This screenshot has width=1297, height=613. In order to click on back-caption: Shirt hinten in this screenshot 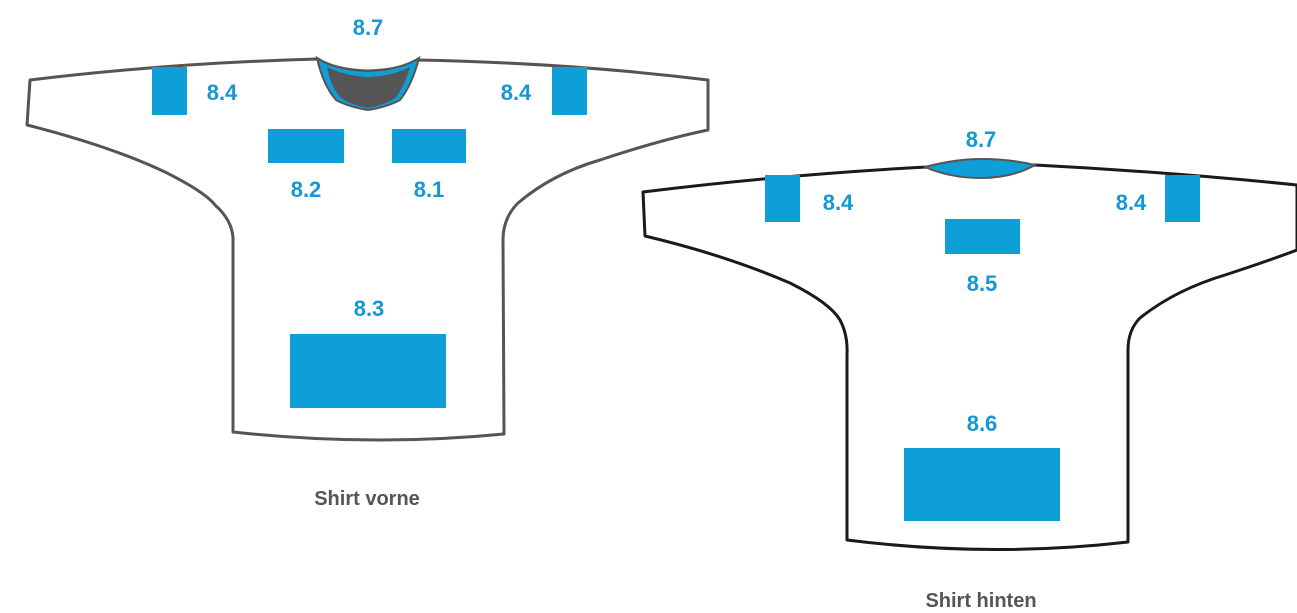, I will do `click(980, 601)`.